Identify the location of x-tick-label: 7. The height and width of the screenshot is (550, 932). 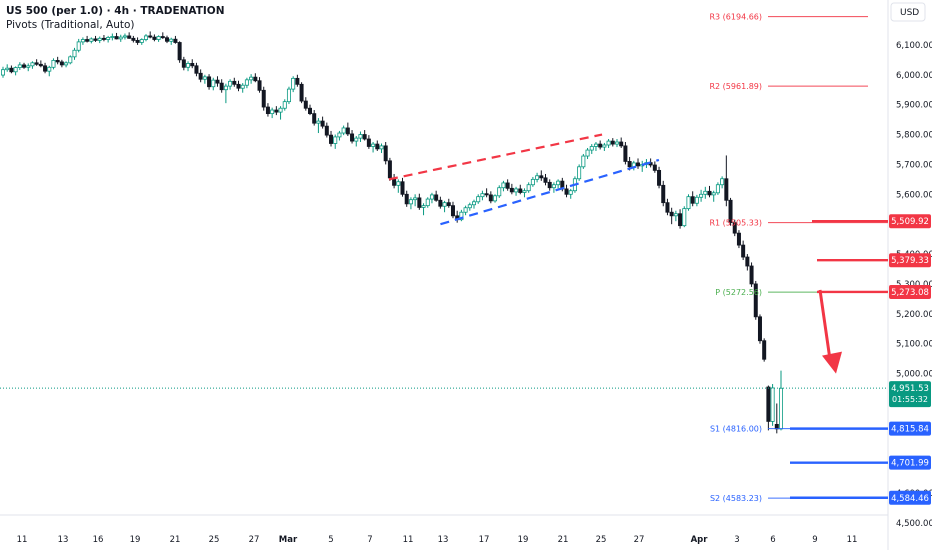
(369, 540).